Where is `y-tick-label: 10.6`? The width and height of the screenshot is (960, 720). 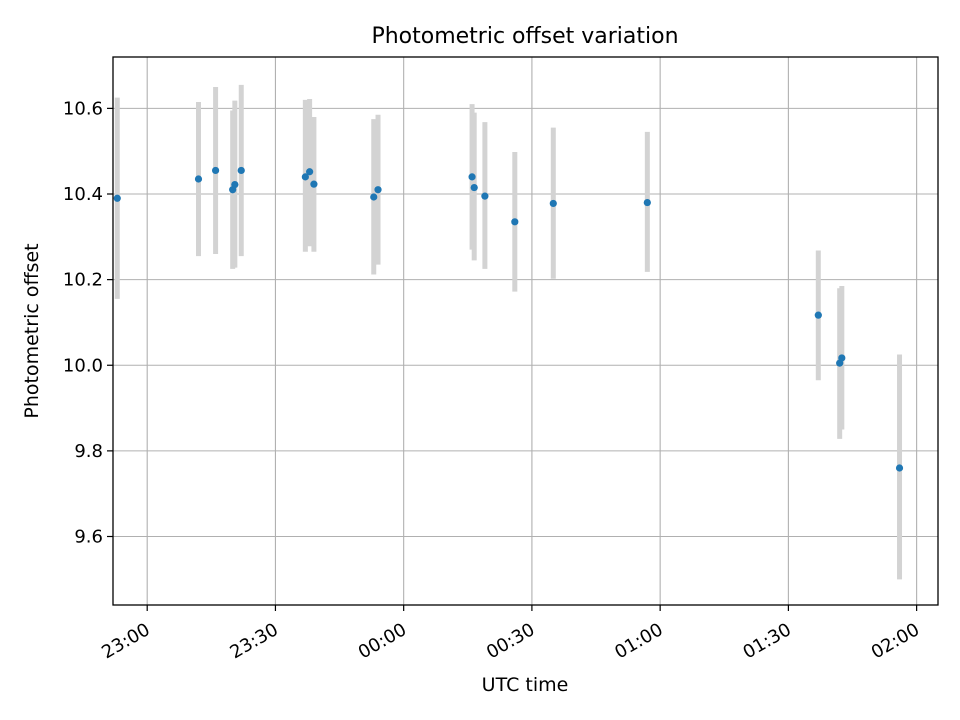 y-tick-label: 10.6 is located at coordinates (83, 108).